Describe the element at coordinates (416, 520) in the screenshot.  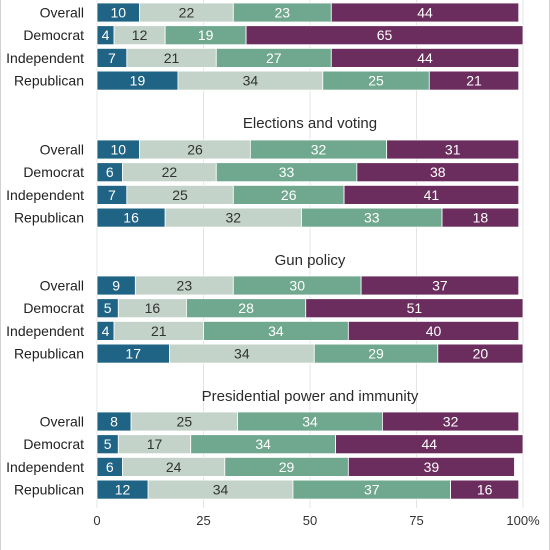
I see `x-tick-label: 75` at that location.